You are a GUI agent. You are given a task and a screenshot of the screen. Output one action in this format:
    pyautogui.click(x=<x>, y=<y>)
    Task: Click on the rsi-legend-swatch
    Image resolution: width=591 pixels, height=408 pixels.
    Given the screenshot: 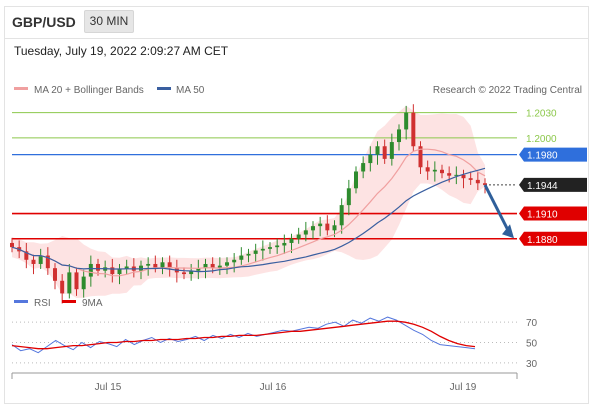 What is the action you would take?
    pyautogui.click(x=21, y=301)
    